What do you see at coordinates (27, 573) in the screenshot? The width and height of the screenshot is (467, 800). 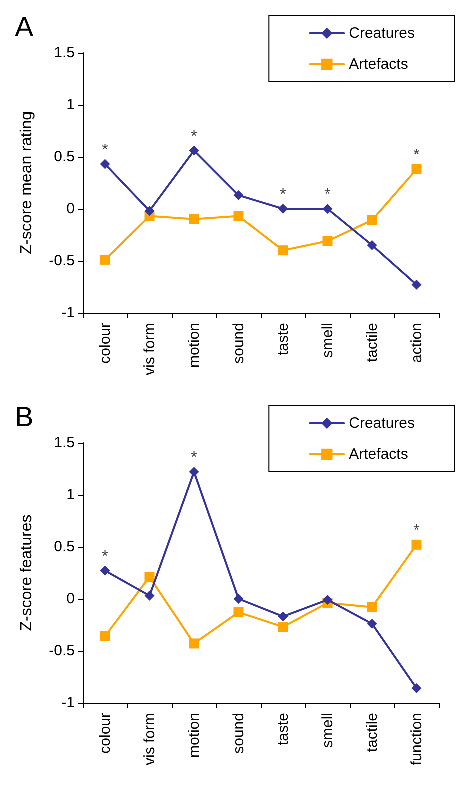 I see `y-axis-title: Z-score features` at bounding box center [27, 573].